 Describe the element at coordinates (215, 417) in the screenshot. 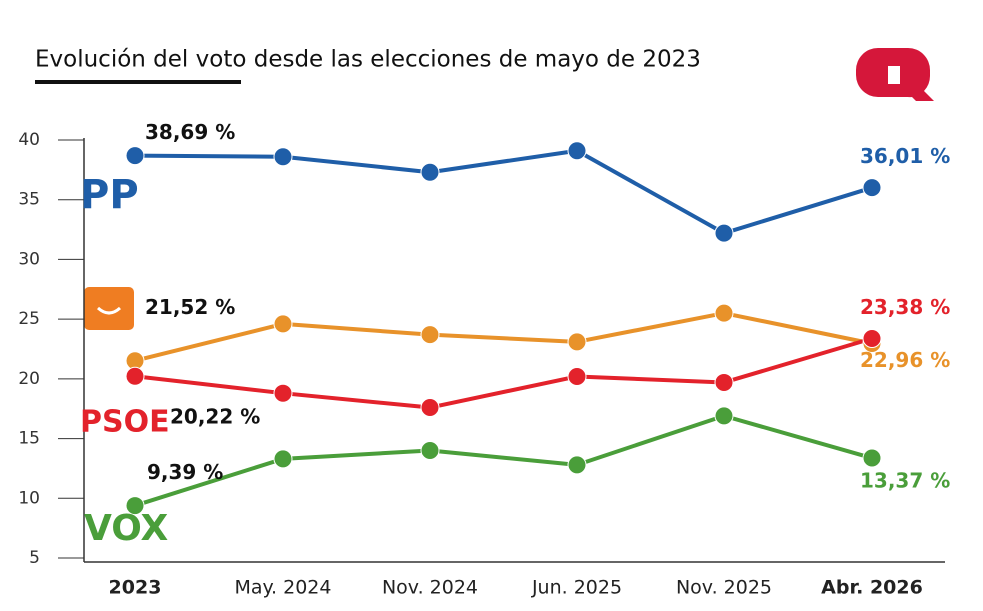

I see `value-label: 20,22 %` at that location.